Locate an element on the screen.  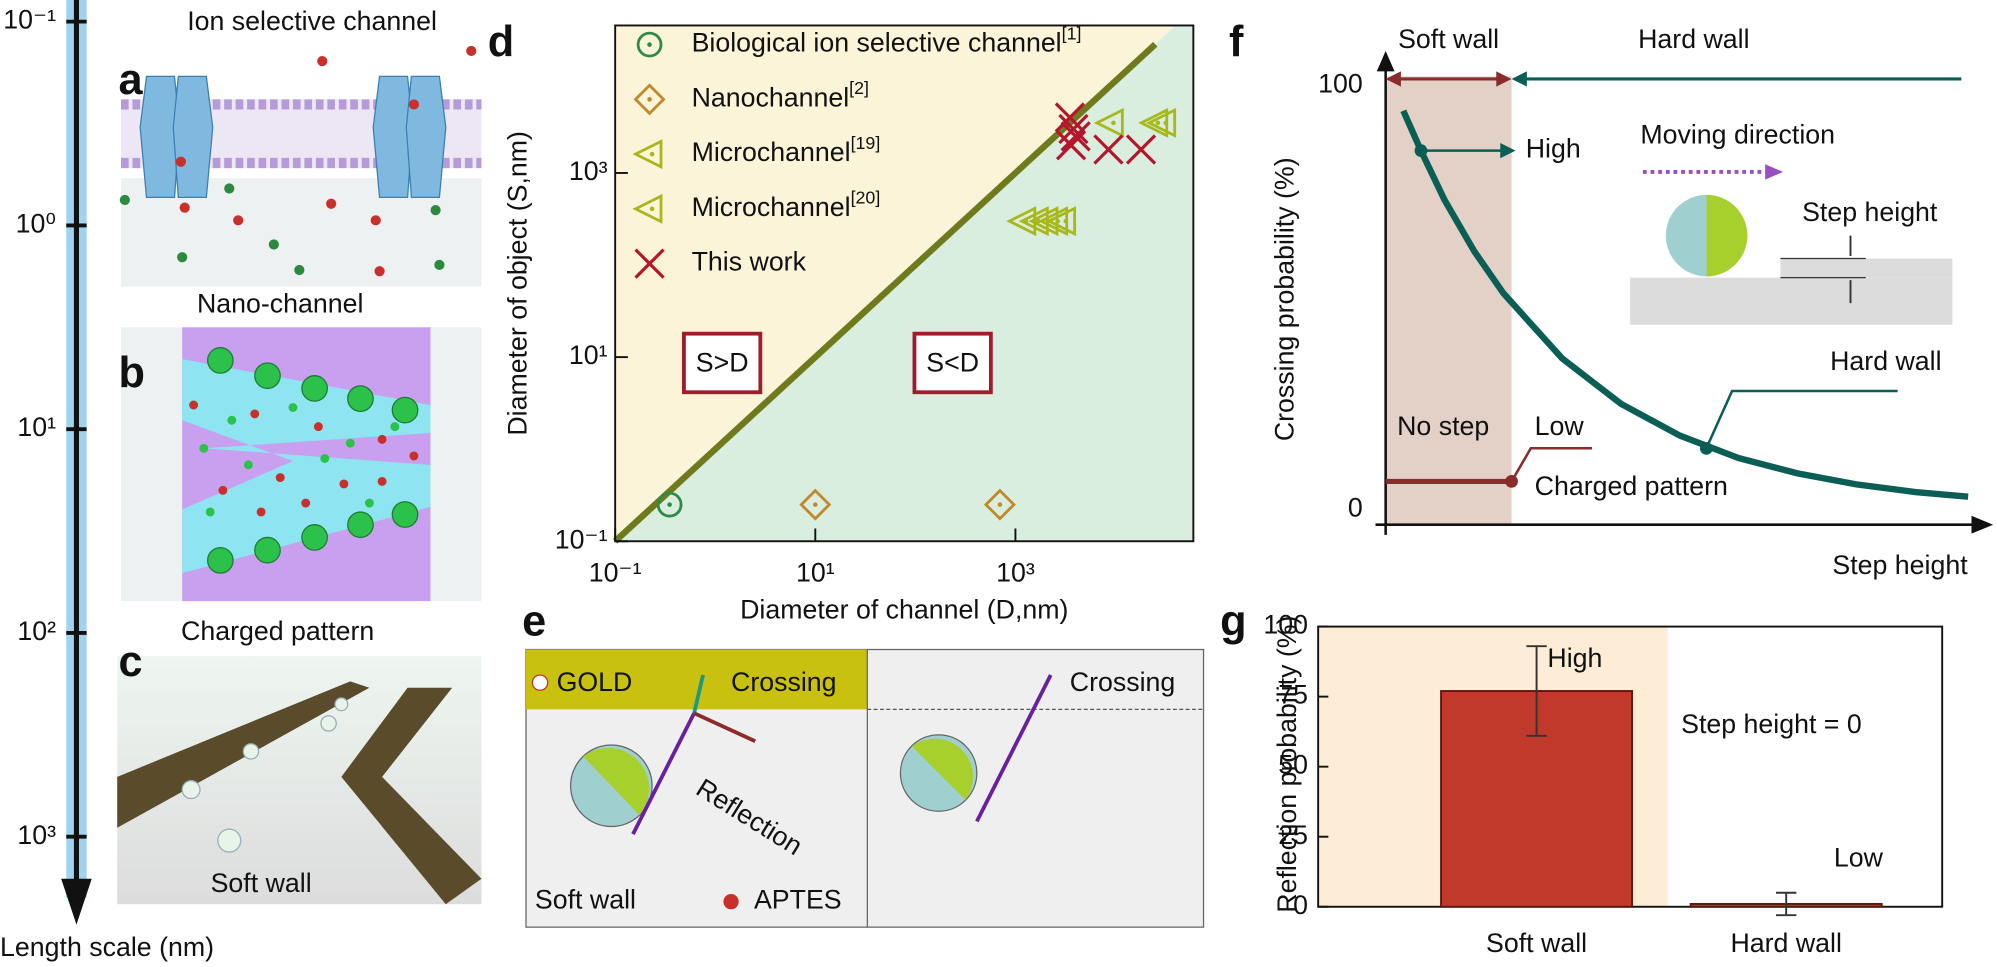
y-axis-label: Reflection probability (%) is located at coordinates (1287, 764).